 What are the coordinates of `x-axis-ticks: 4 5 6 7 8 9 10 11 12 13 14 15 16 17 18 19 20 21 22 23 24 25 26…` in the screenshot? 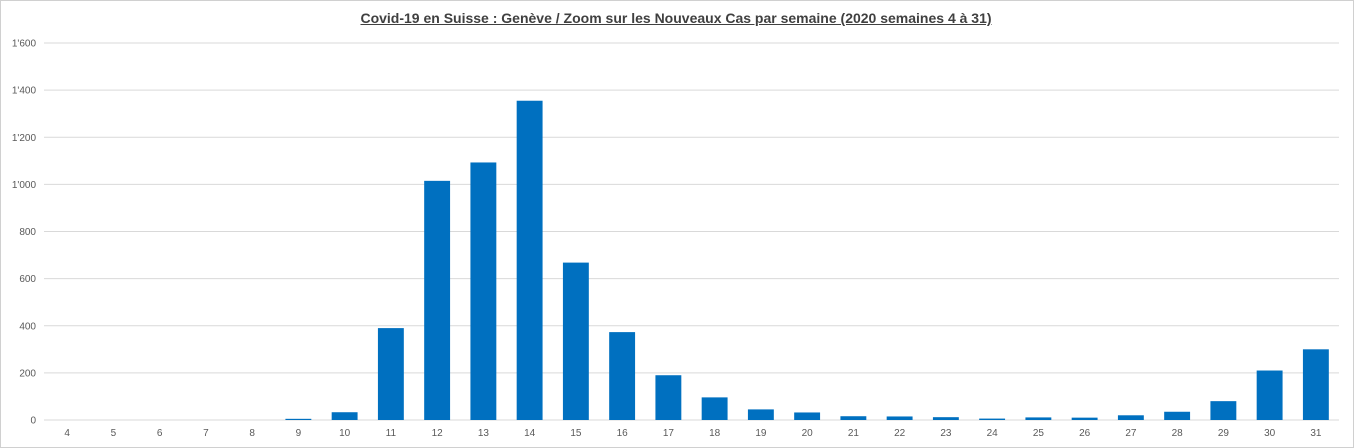 It's located at (693, 433).